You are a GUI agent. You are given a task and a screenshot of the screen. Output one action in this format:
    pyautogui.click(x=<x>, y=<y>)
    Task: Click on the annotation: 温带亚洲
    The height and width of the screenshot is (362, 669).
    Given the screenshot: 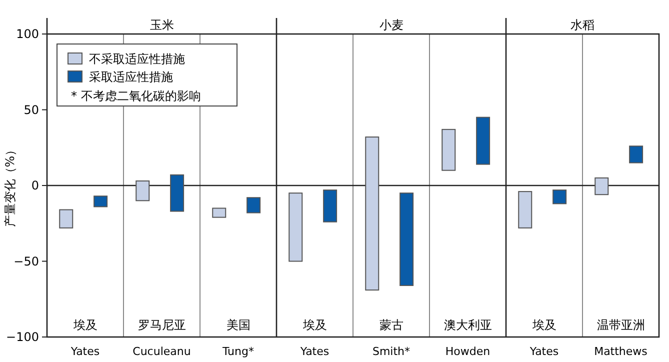 What is the action you would take?
    pyautogui.click(x=620, y=325)
    